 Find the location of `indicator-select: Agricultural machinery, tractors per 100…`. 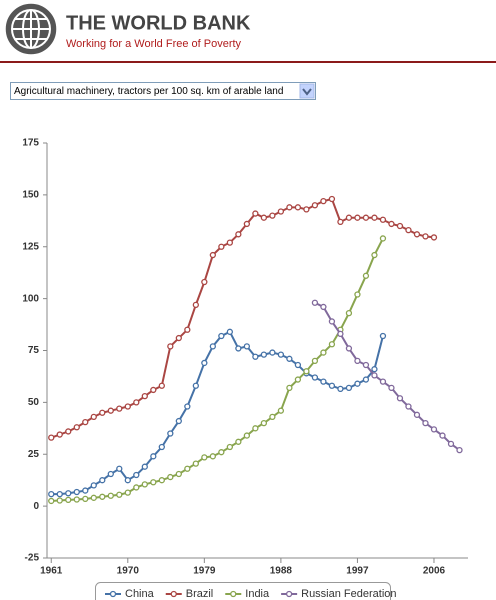

indicator-select: Agricultural machinery, tractors per 100… is located at coordinates (163, 91).